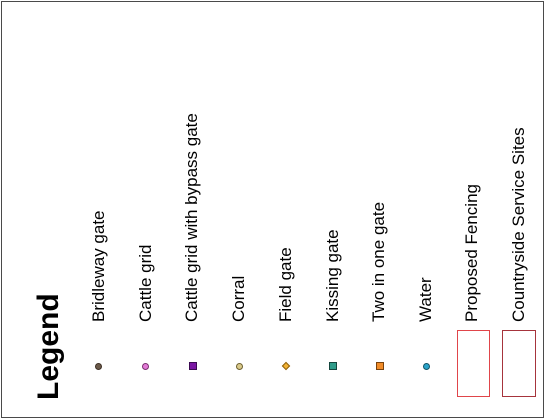  What do you see at coordinates (332, 275) in the screenshot?
I see `legend-label-kissing-gate: Kissing gate` at bounding box center [332, 275].